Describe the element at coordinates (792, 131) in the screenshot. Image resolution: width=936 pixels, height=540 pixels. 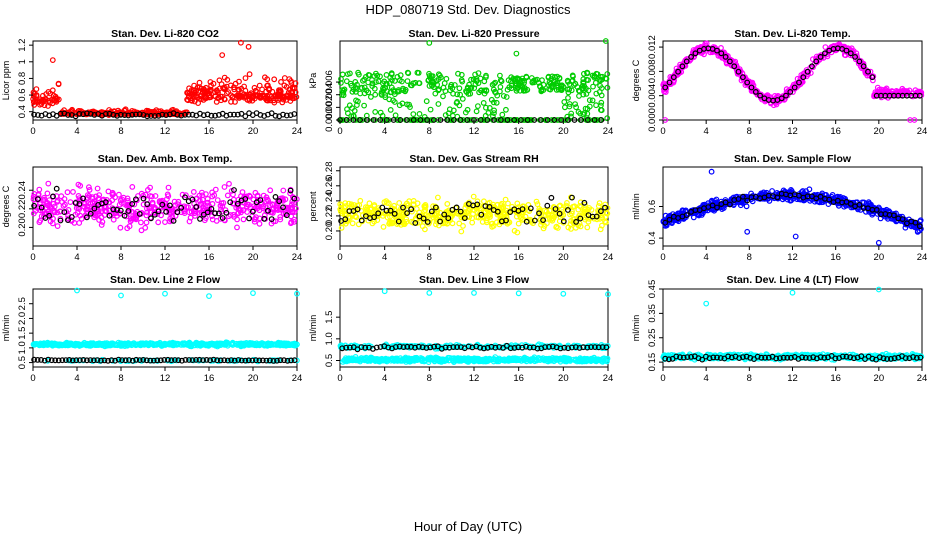
I see `x-tick-label: 12` at that location.